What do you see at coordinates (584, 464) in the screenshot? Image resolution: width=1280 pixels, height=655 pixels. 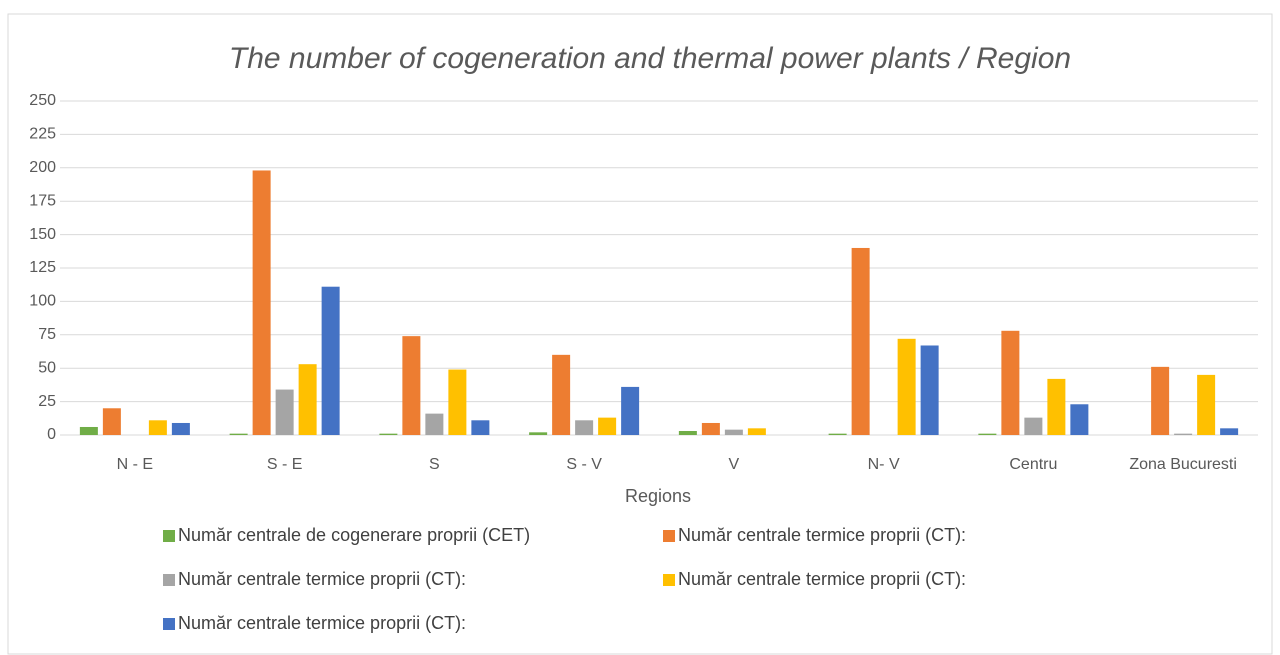 I see `x-tick-label: S - V` at bounding box center [584, 464].